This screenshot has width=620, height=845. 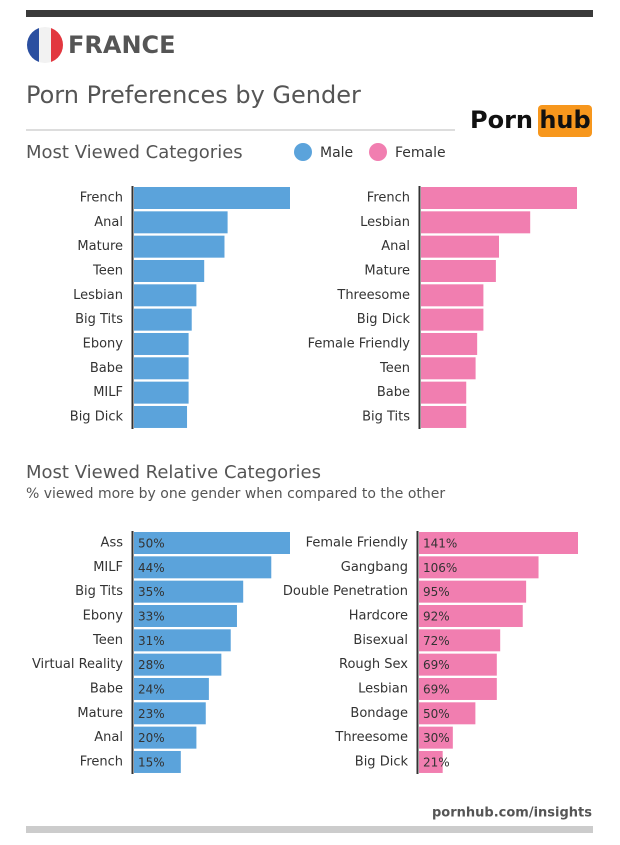 What do you see at coordinates (436, 641) in the screenshot?
I see `value-label: 72%` at bounding box center [436, 641].